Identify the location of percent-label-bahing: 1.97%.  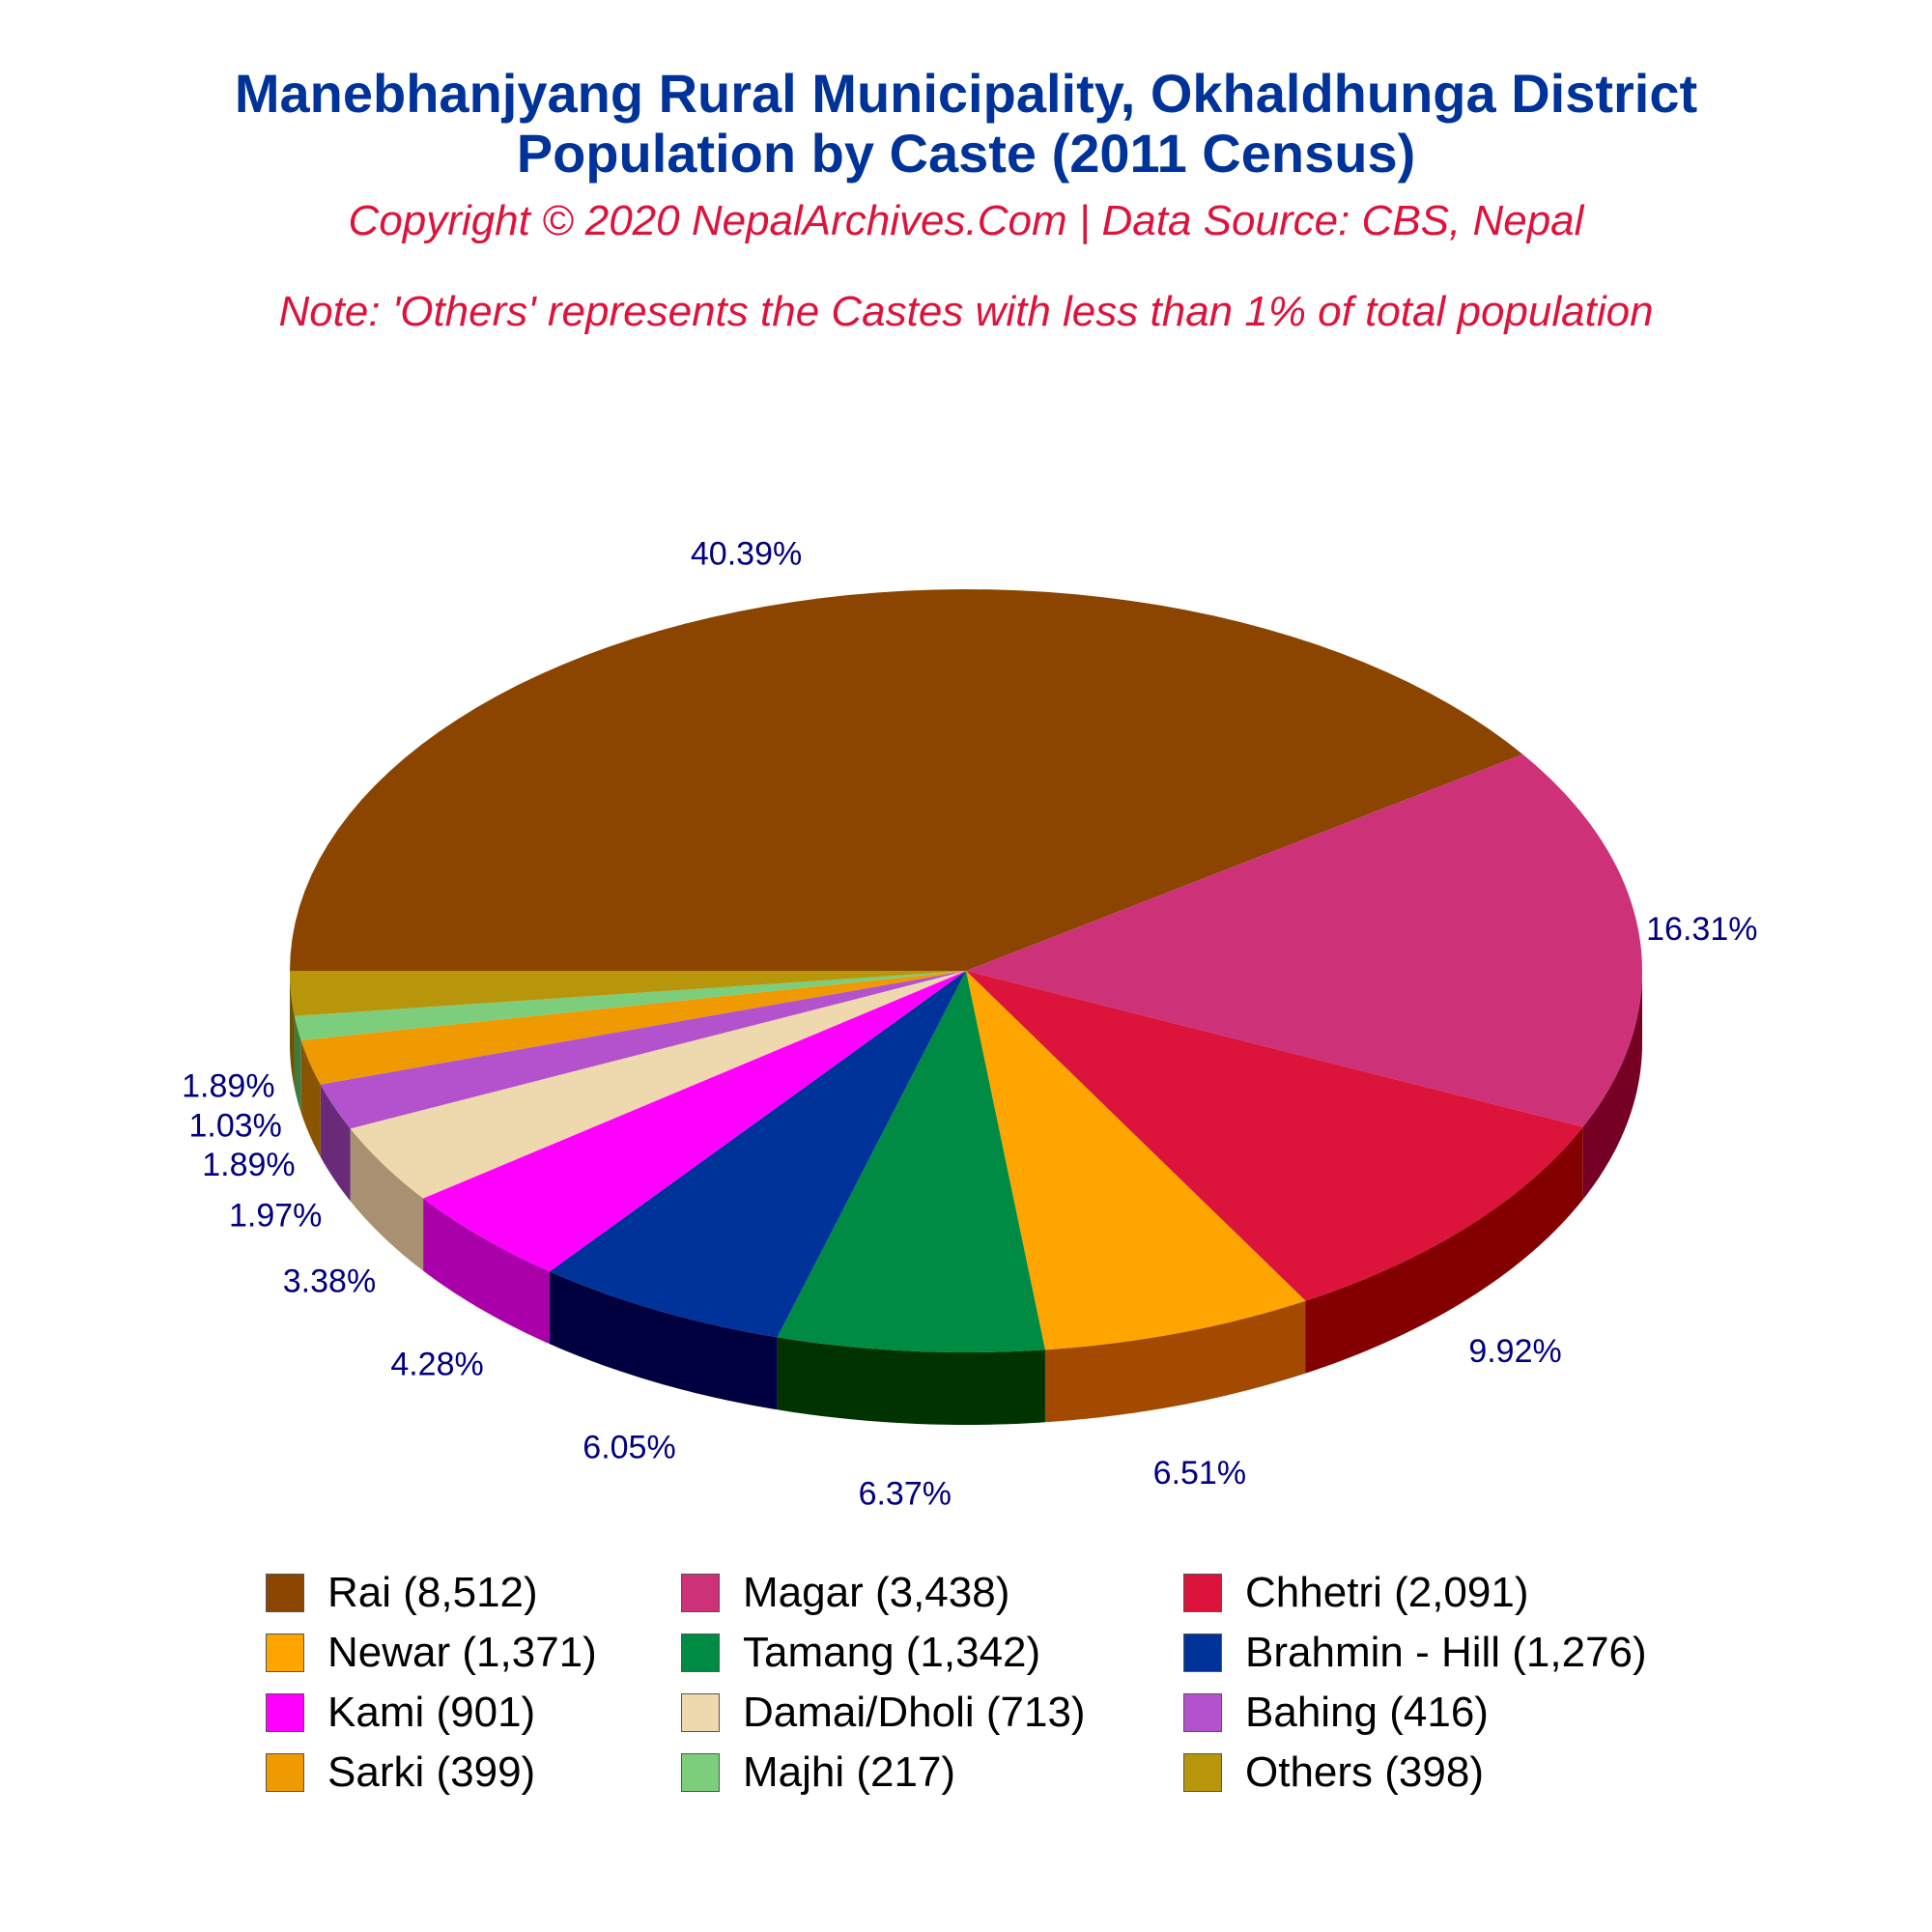
(275, 1215).